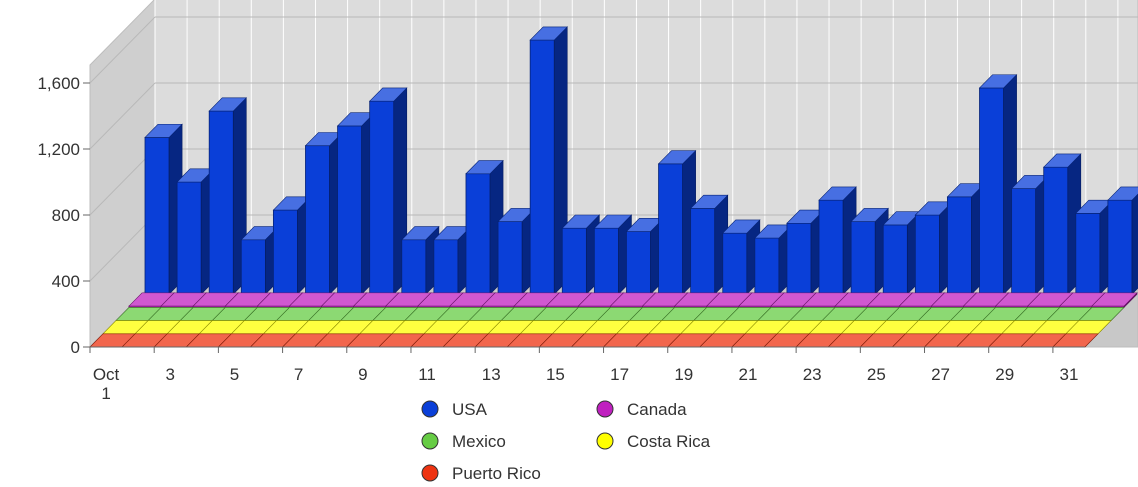  What do you see at coordinates (613, 320) in the screenshot?
I see `floor-strips` at bounding box center [613, 320].